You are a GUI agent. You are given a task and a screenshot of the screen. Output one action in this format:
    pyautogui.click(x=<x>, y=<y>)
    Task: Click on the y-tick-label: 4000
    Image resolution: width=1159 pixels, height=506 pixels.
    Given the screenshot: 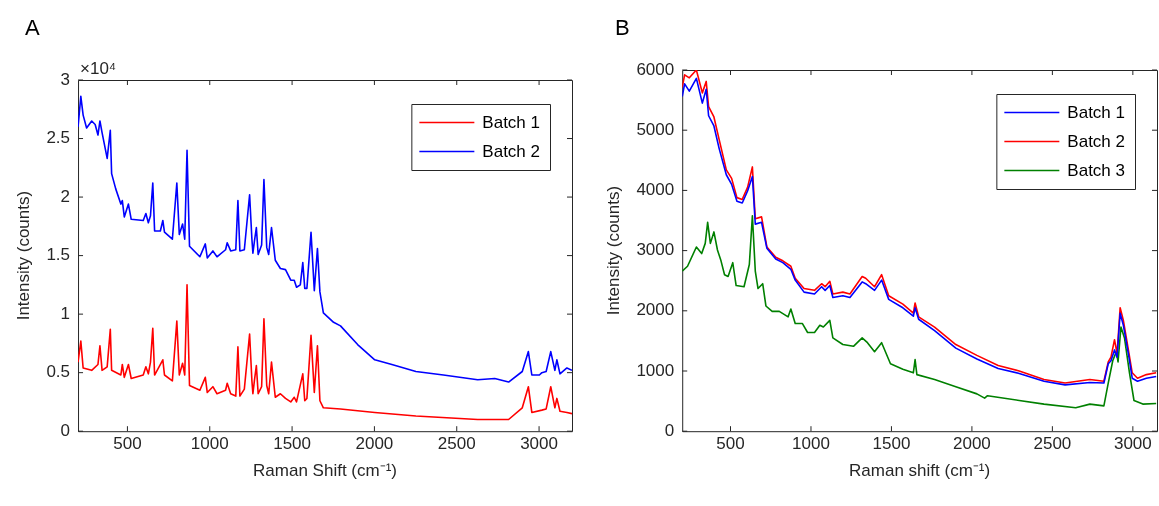 What is the action you would take?
    pyautogui.click(x=655, y=190)
    